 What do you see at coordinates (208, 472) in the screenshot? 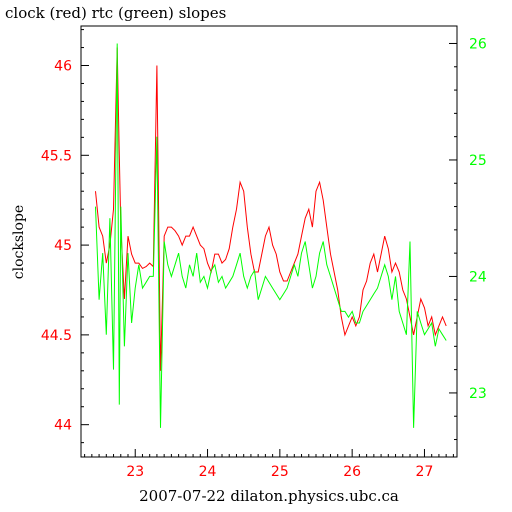
I see `x-tick-label: 24` at bounding box center [208, 472].